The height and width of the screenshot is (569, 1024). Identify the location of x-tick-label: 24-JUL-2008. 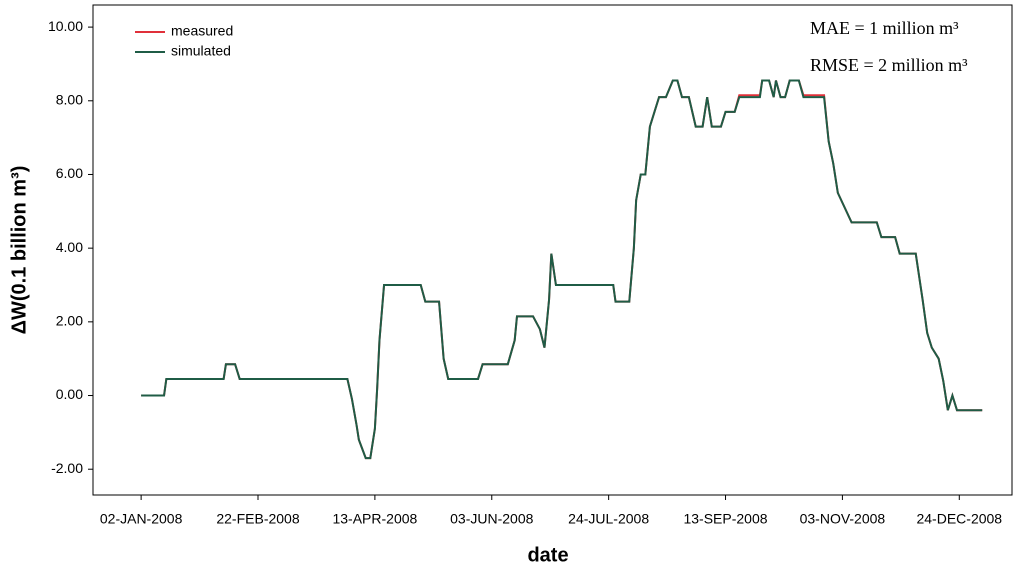
(608, 519).